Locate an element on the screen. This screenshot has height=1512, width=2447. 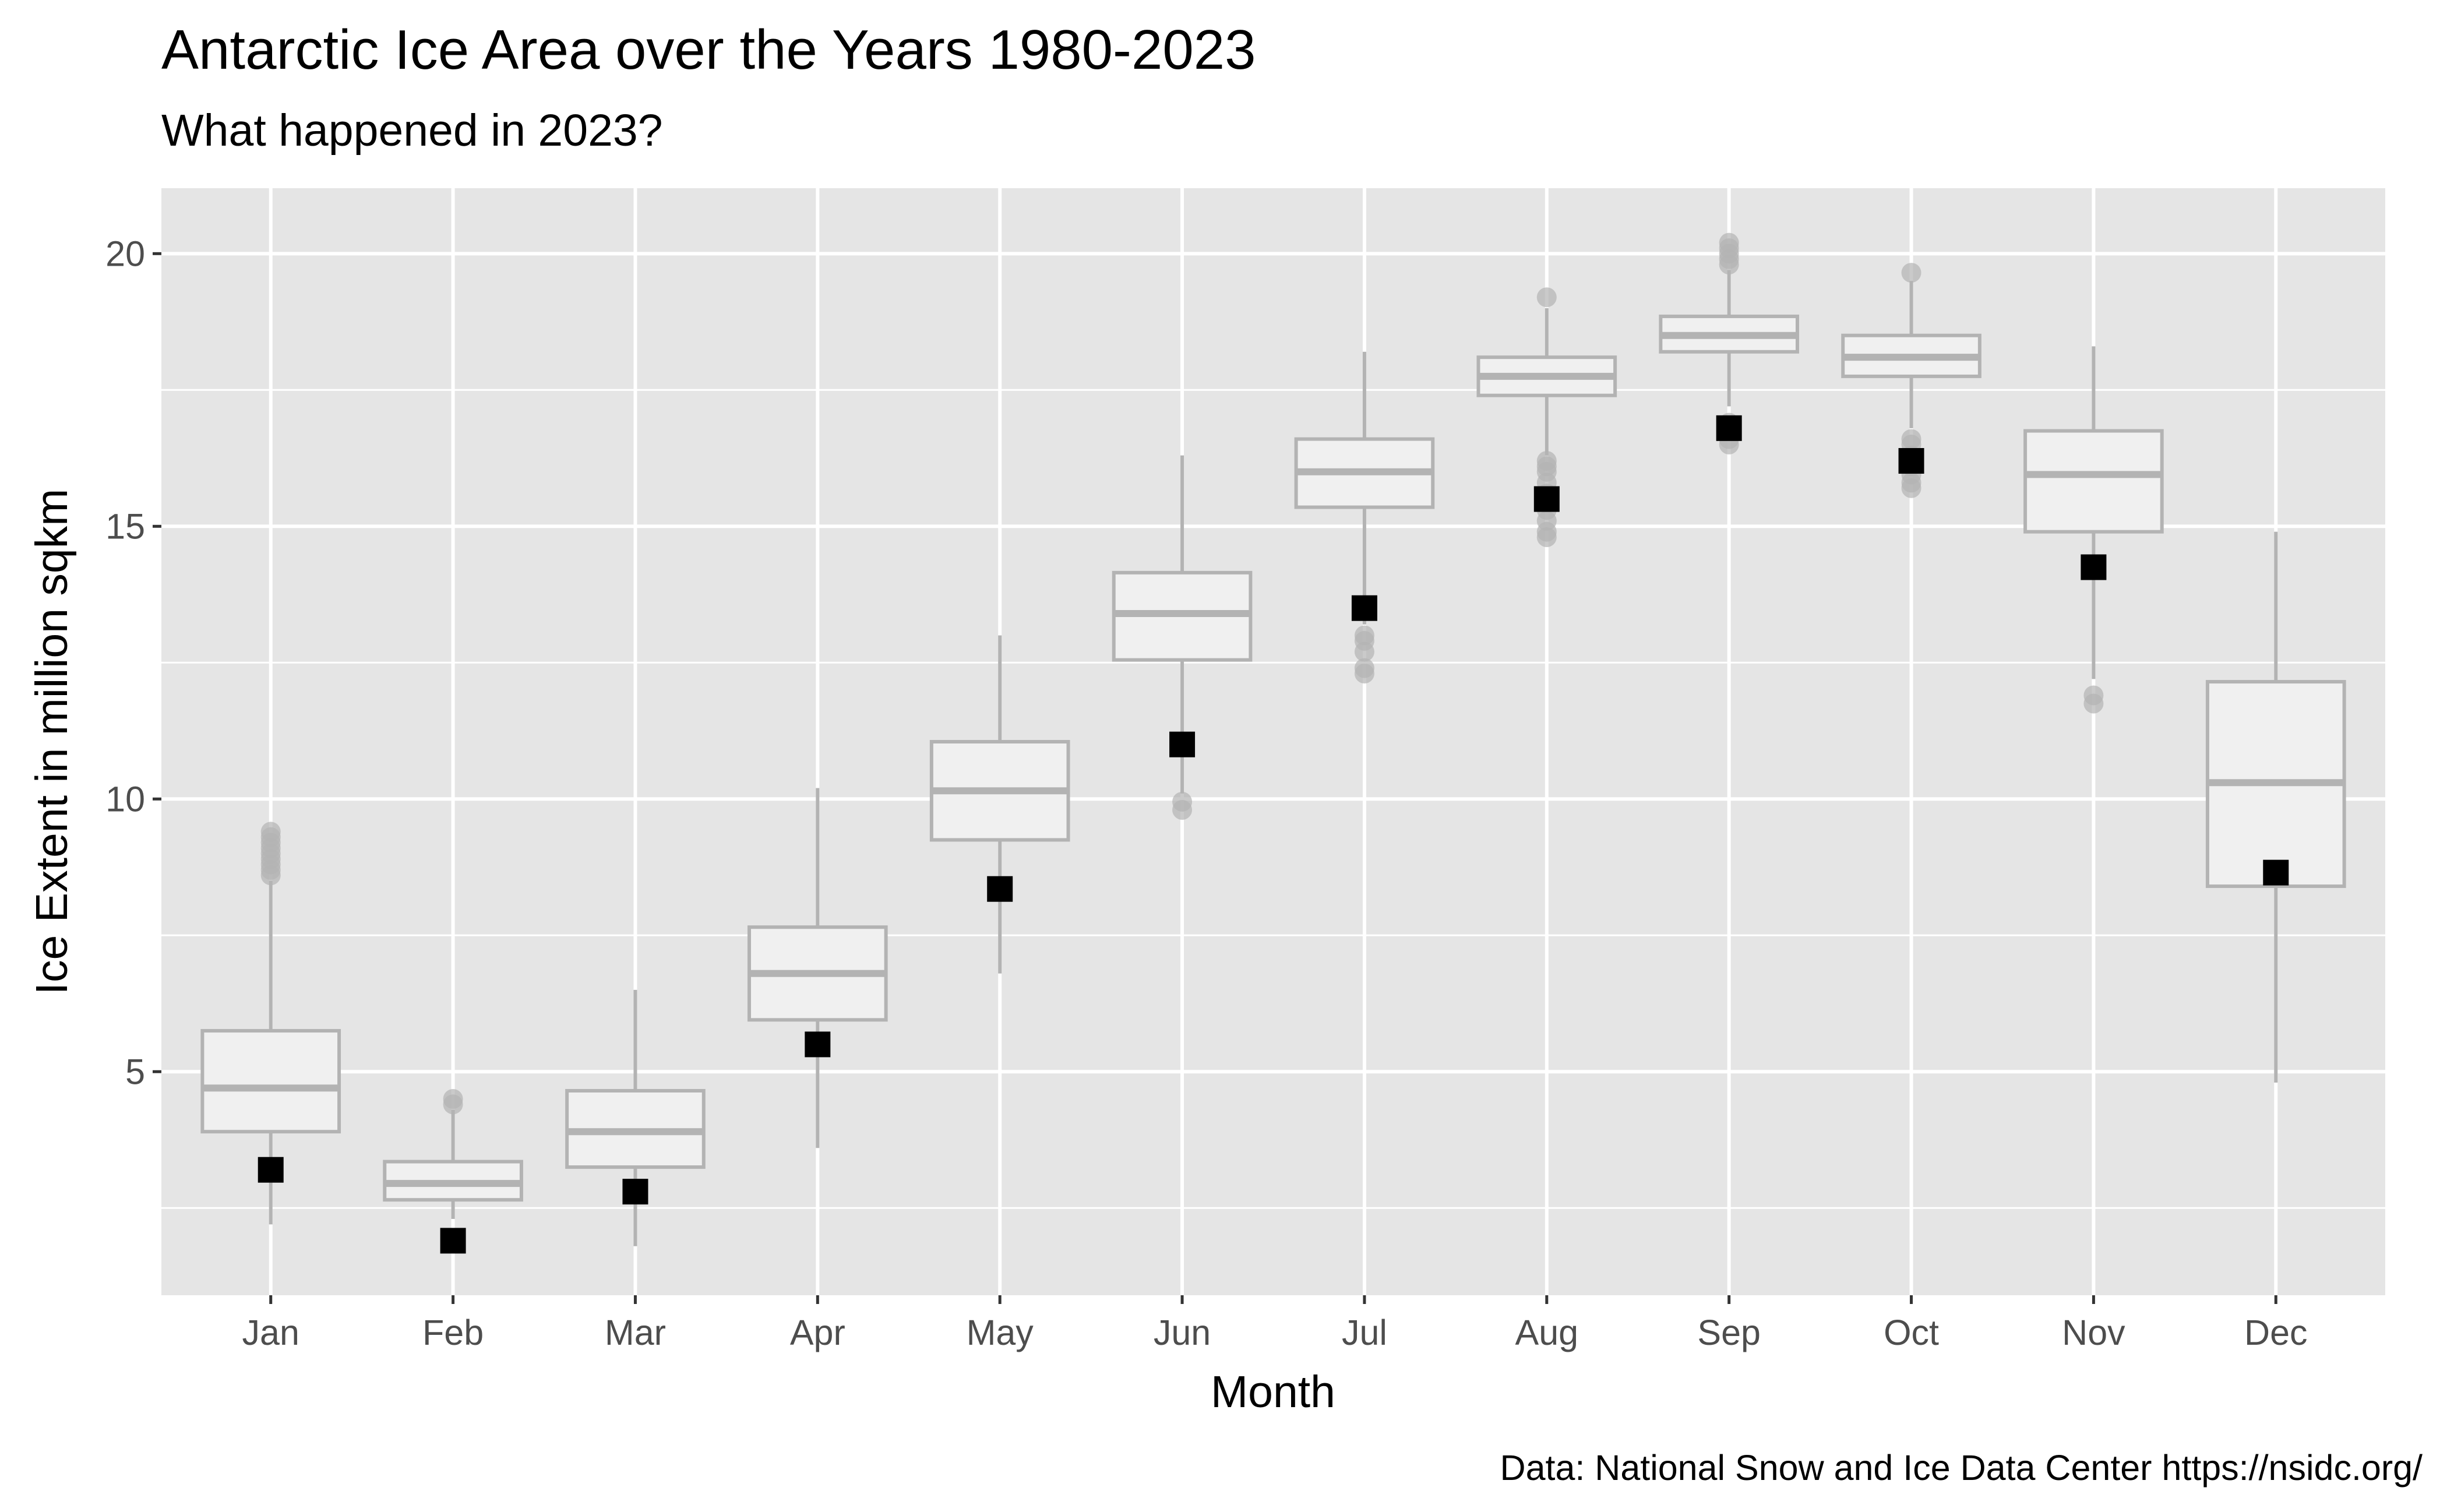
x-axis-title: Month is located at coordinates (1273, 1392).